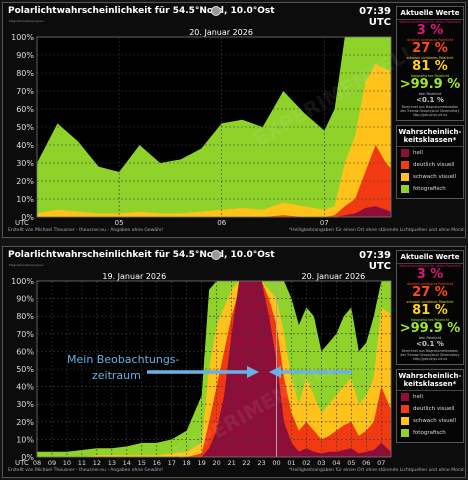 The image size is (468, 480). What do you see at coordinates (214, 181) in the screenshot?
I see `series-area-deutlich-visuell` at bounding box center [214, 181].